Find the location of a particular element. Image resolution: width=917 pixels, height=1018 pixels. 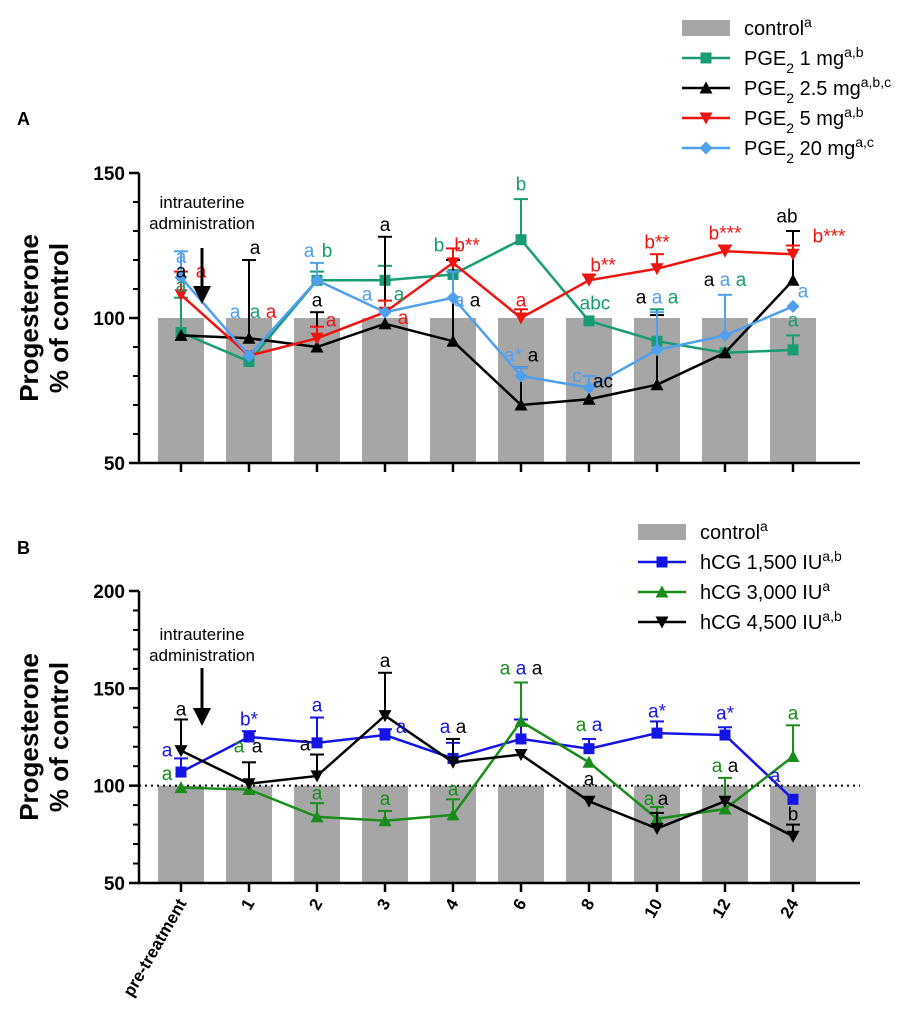

panel-b-y-axis-title-line1: Progesterone is located at coordinates (29, 737).